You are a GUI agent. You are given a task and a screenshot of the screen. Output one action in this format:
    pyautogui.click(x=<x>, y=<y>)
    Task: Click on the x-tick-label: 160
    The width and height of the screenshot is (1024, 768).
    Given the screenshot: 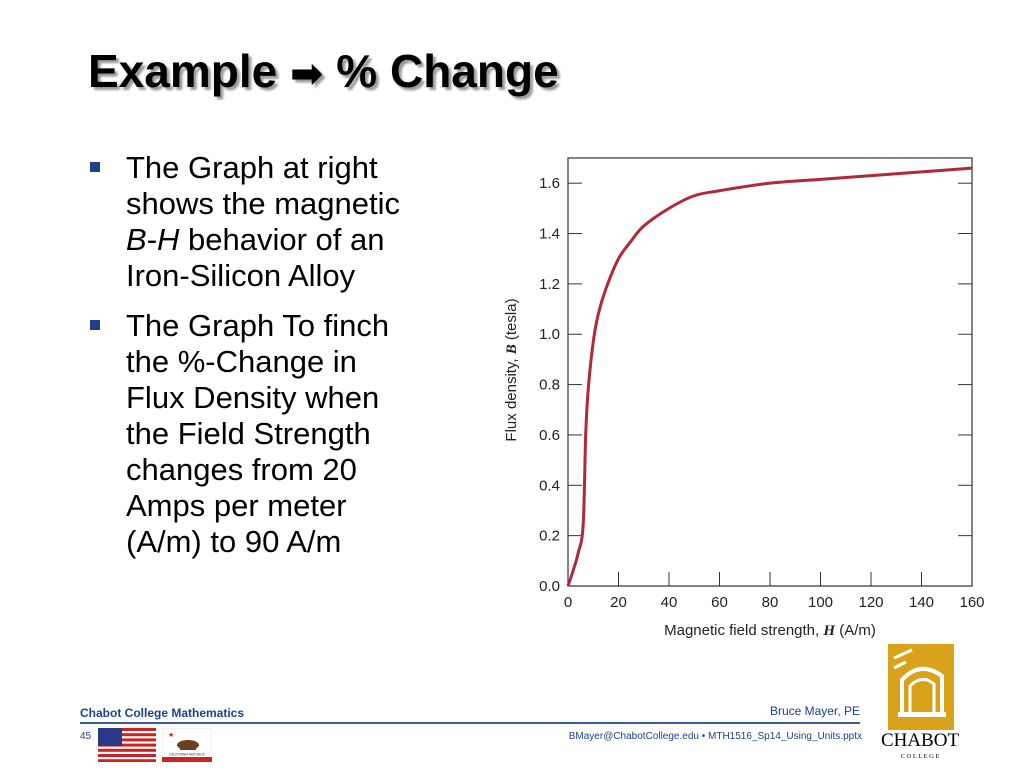 What is the action you would take?
    pyautogui.click(x=971, y=602)
    